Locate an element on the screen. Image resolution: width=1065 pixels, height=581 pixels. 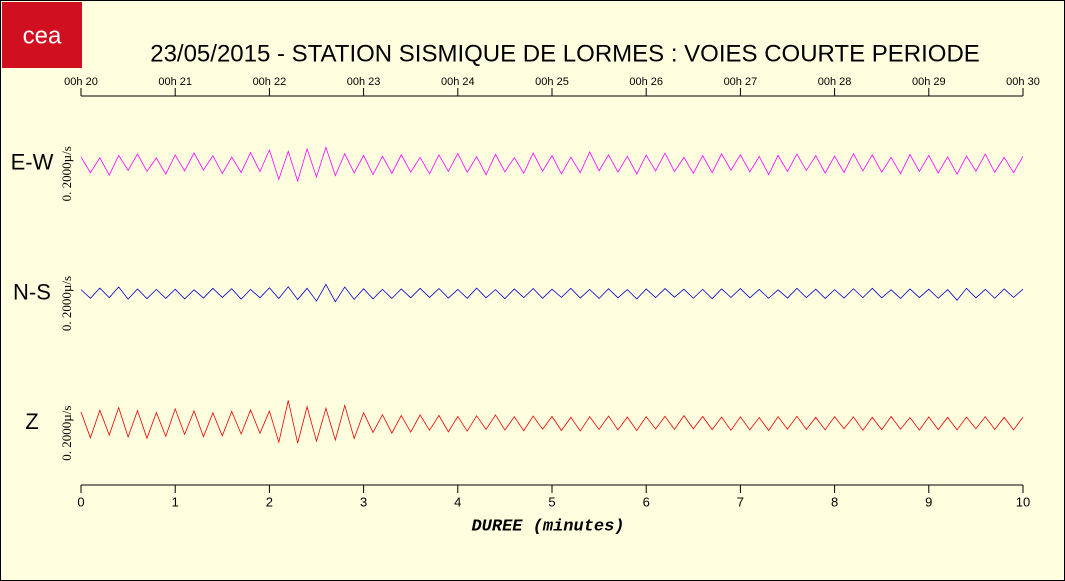
top-x-tick-label: 00h 30 is located at coordinates (1023, 82).